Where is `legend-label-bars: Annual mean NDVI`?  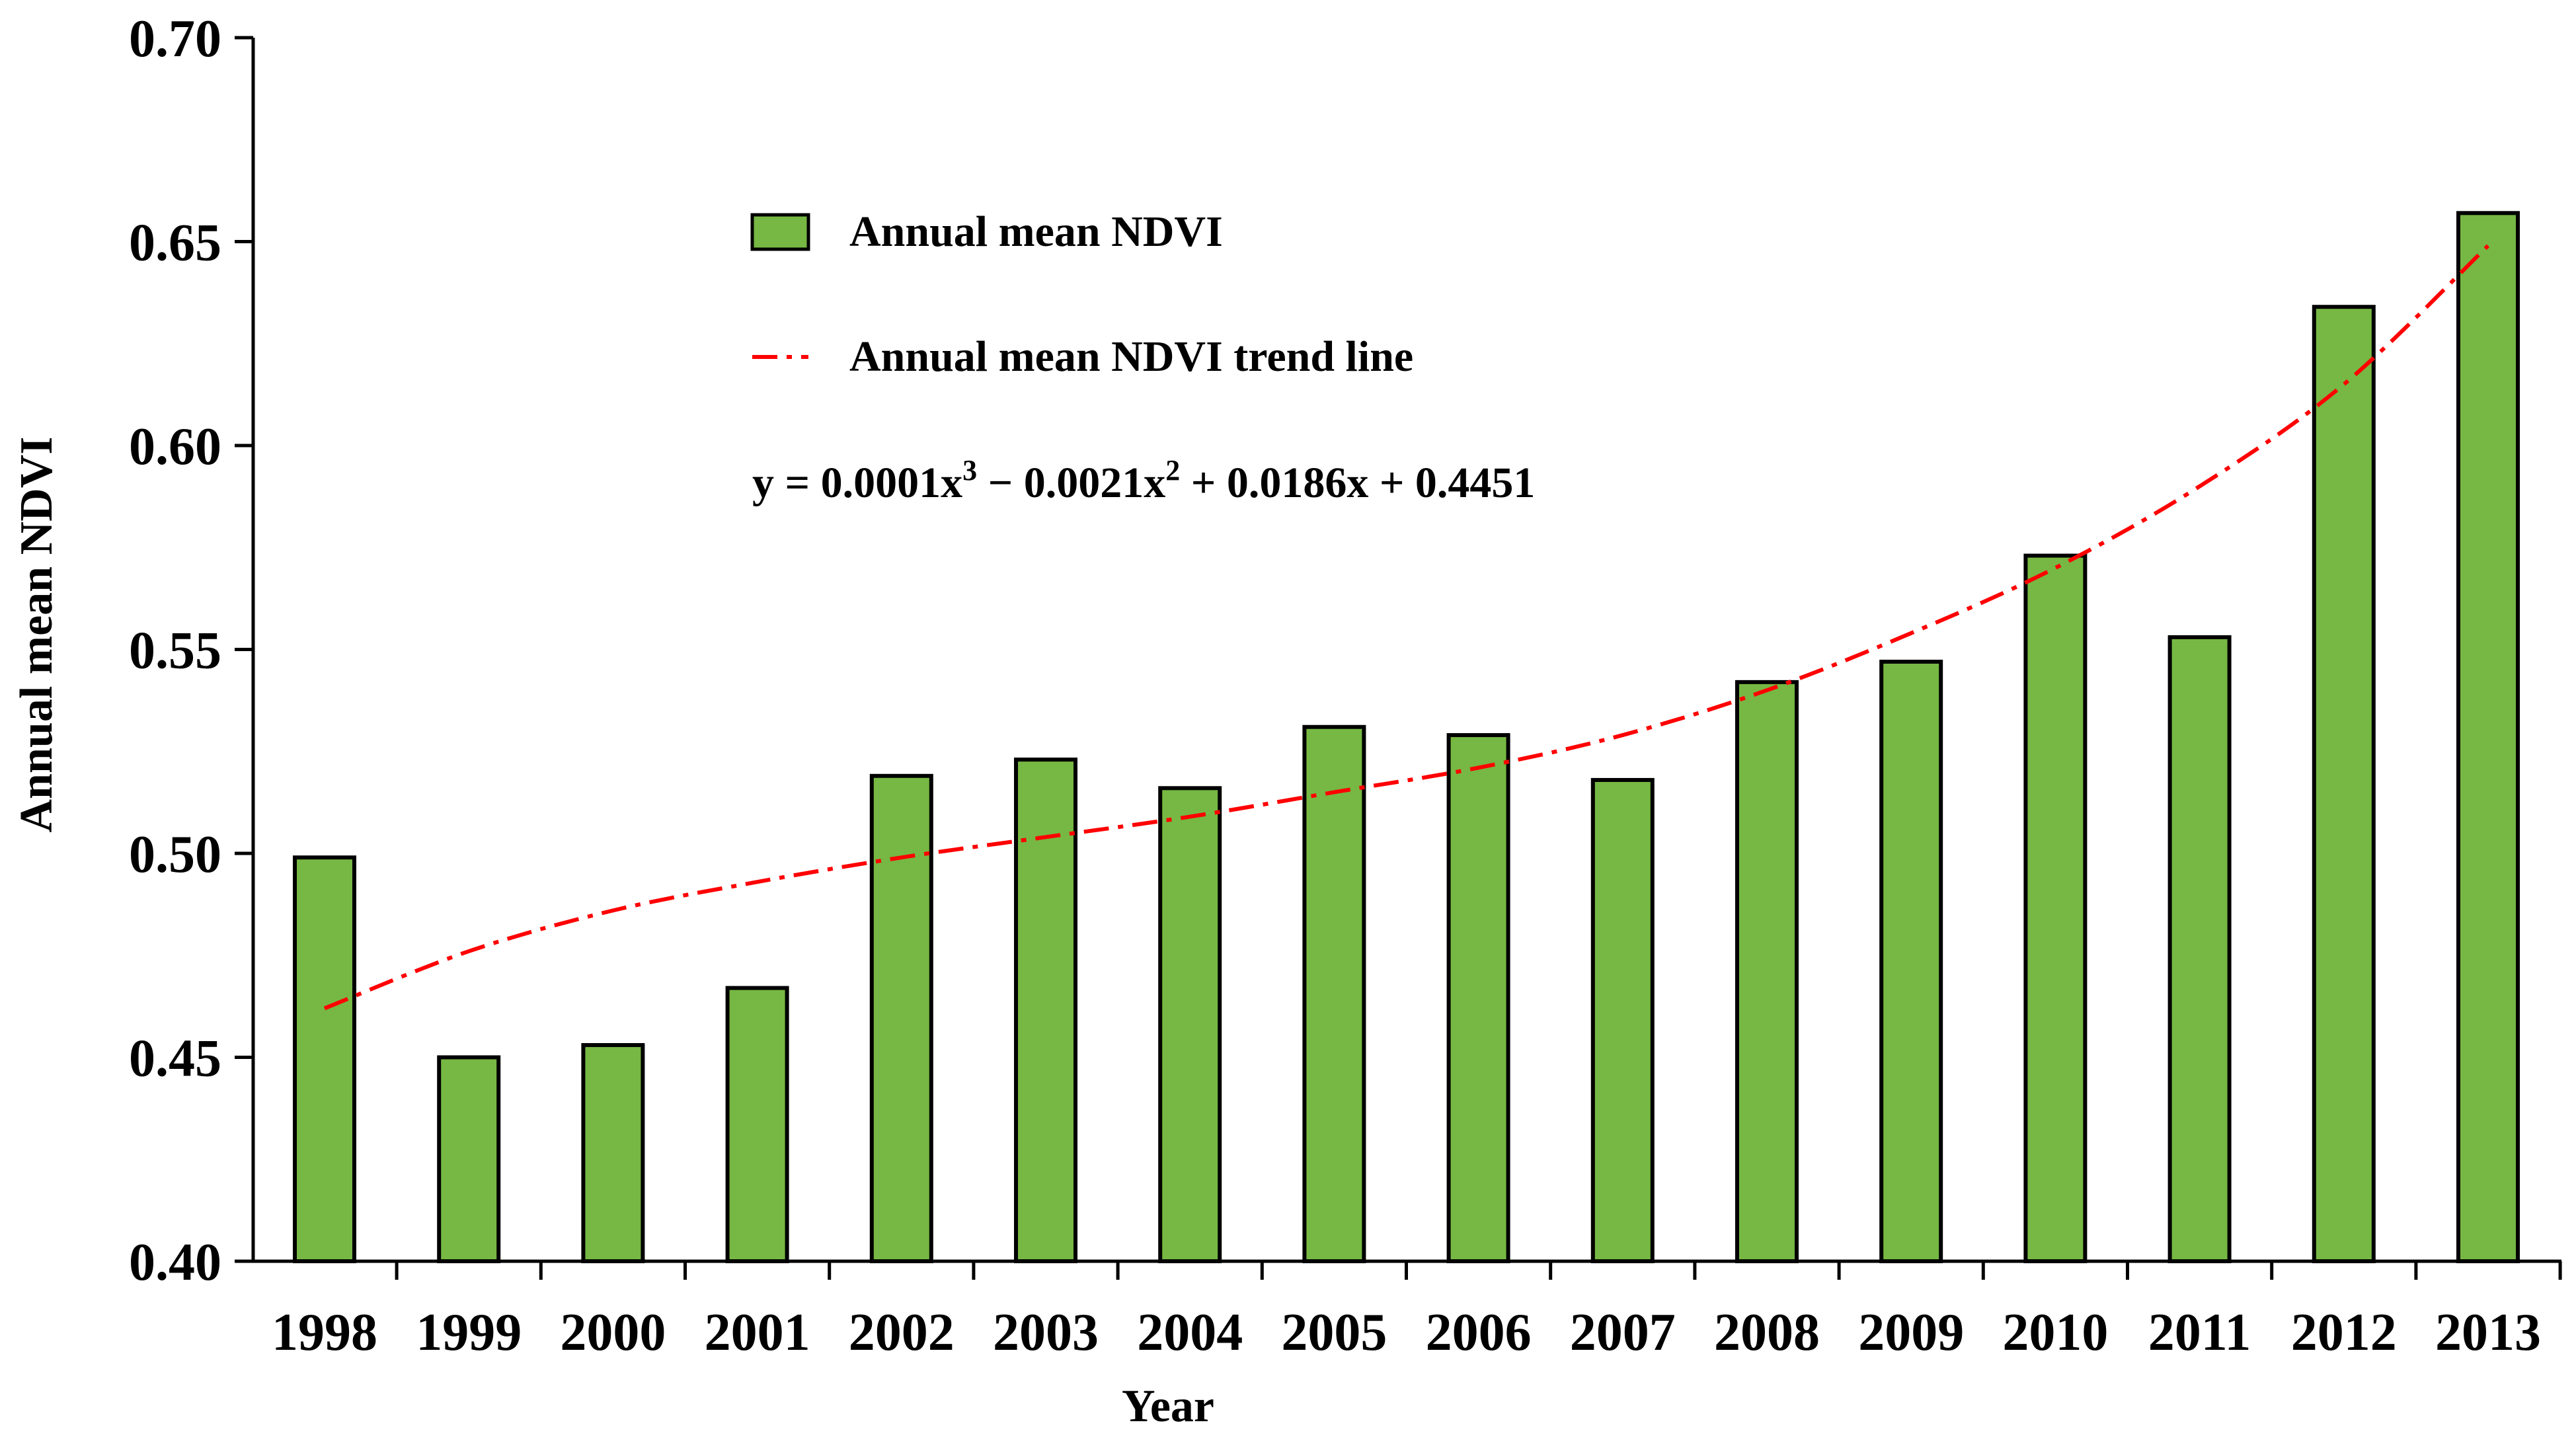 legend-label-bars: Annual mean NDVI is located at coordinates (1036, 232).